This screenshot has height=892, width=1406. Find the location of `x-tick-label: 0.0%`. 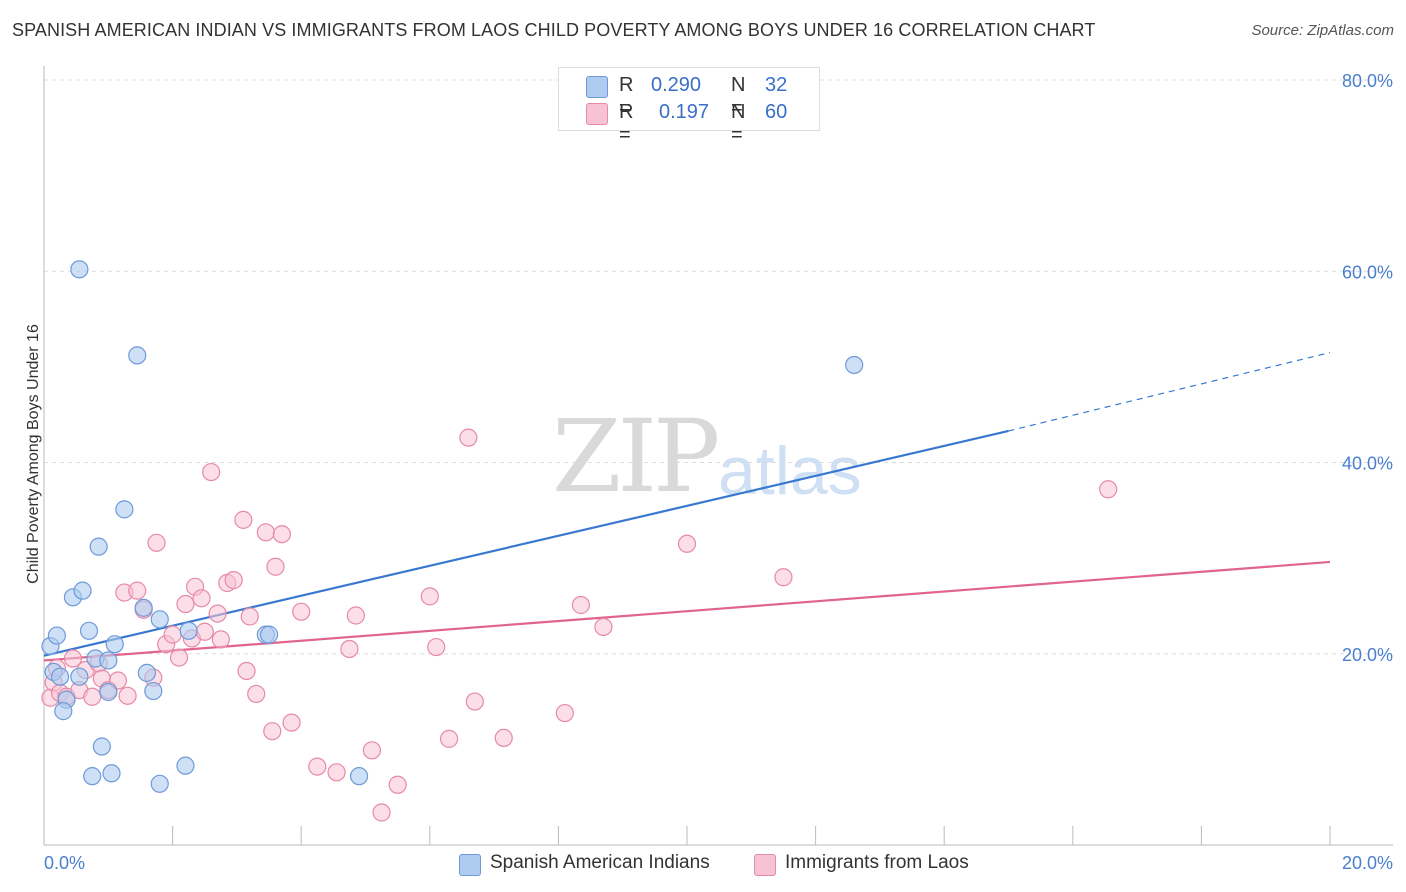

x-tick-label: 0.0% is located at coordinates (64, 863).